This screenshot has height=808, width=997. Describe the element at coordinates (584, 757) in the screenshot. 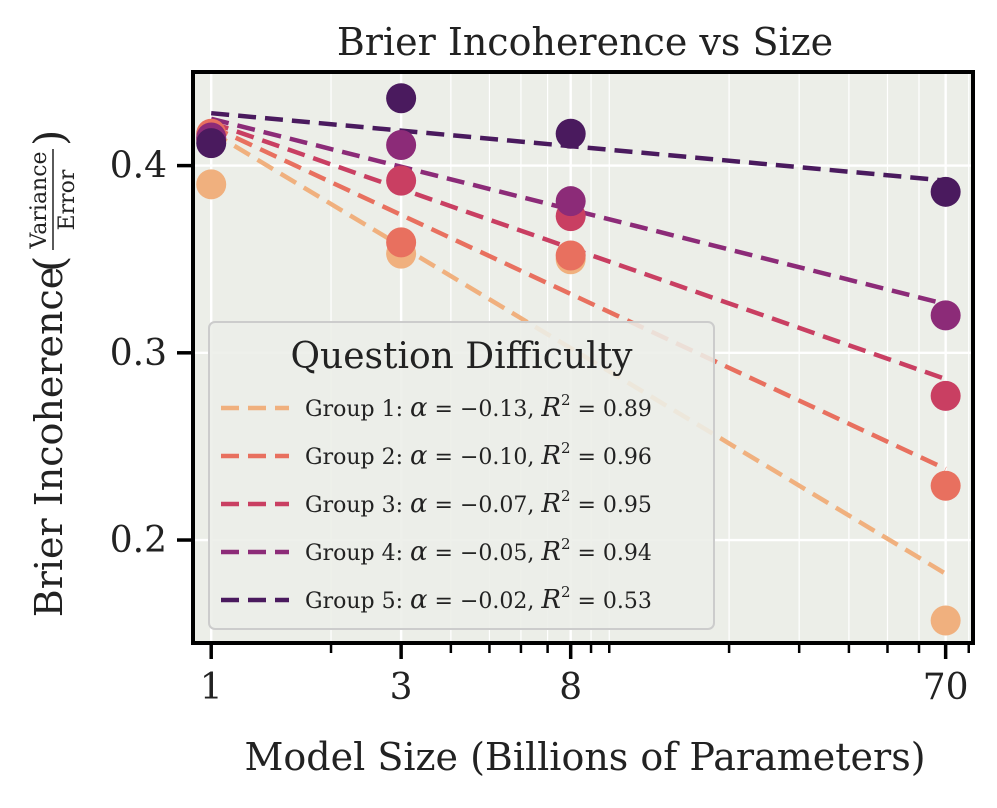

I see `x-axis-label: Model Size (Billions of Parameters)` at that location.